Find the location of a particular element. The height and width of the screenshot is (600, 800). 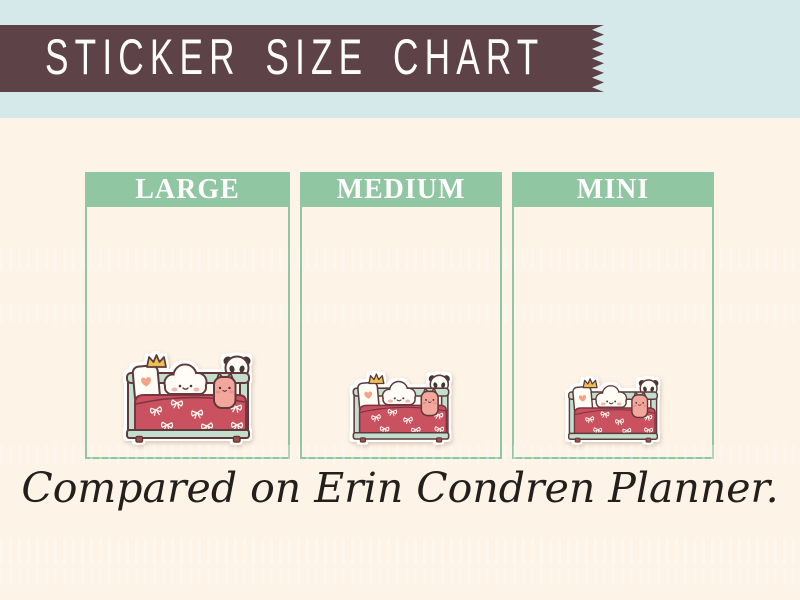

column-mini: MINI is located at coordinates (613, 315).